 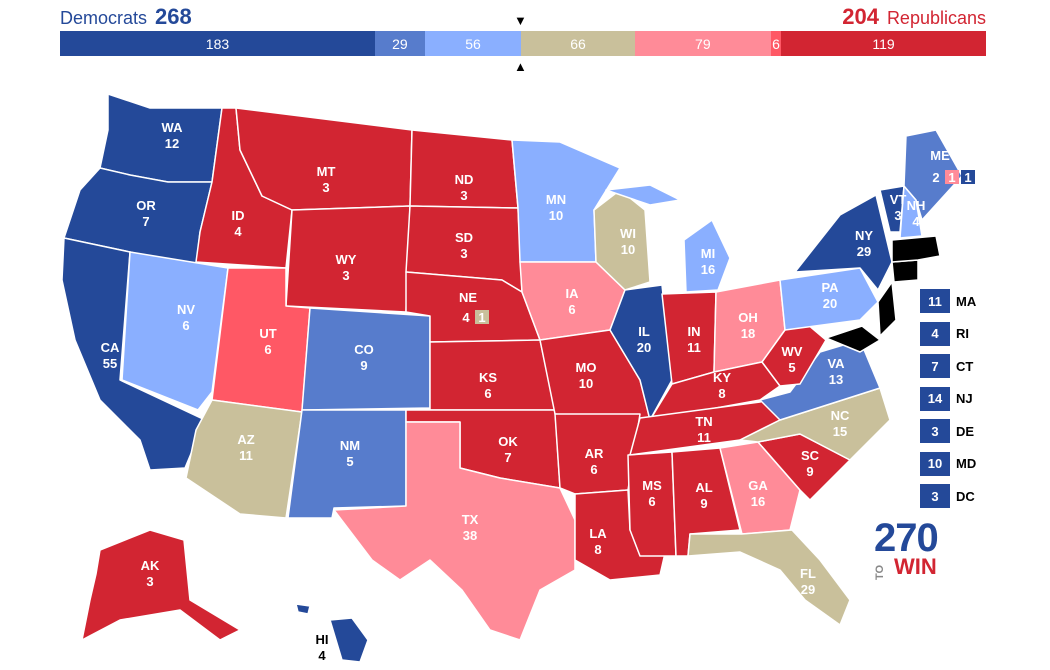 I want to click on small-state-ev: 10, so click(x=935, y=463).